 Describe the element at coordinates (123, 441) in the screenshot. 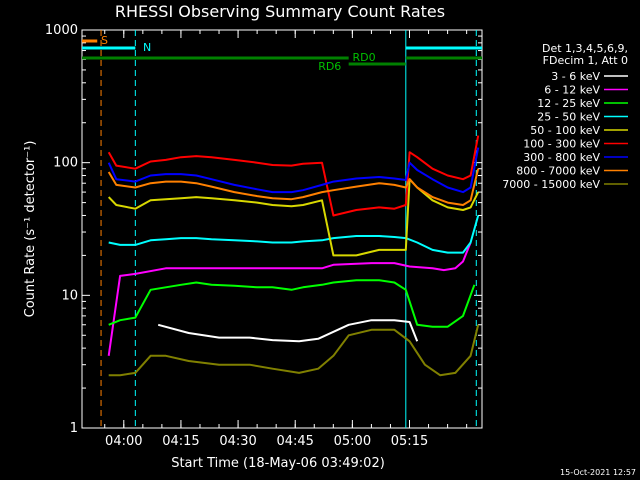

I see `x-tick-label: 04:00` at that location.